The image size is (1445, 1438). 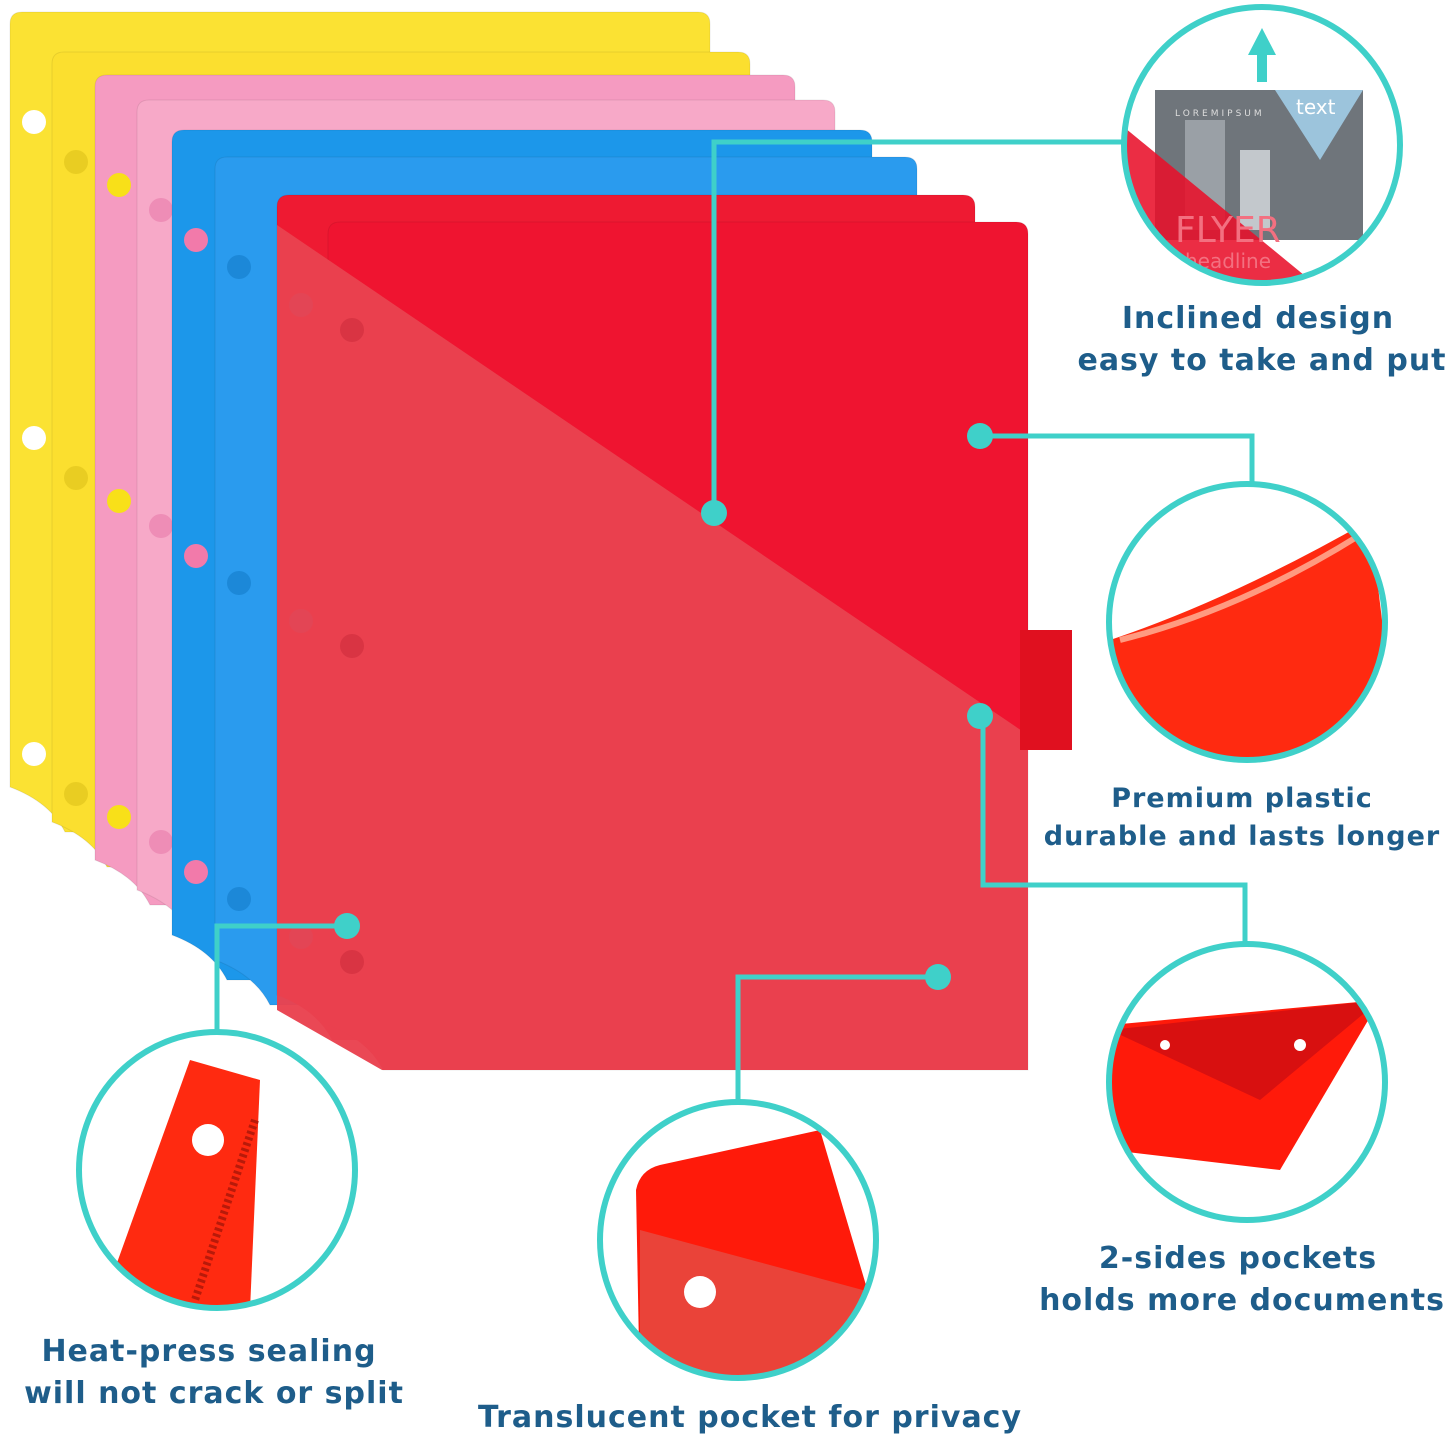 I want to click on flyer-brand: LOREMIPSUM, so click(x=1220, y=114).